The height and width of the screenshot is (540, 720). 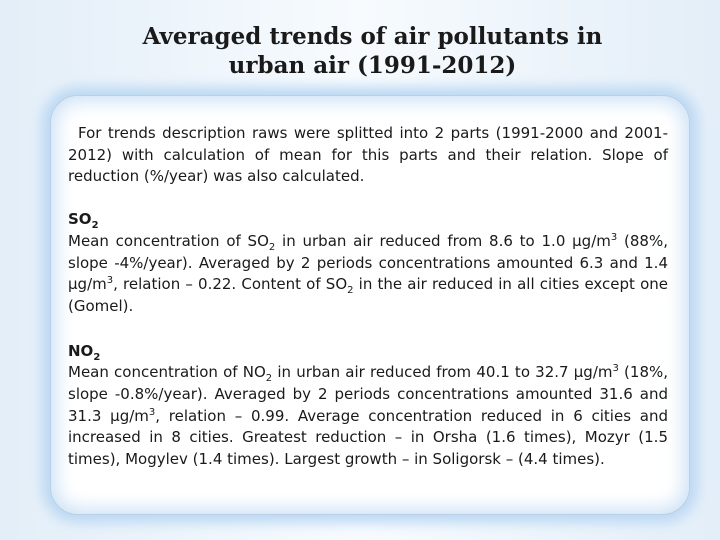 What do you see at coordinates (168, 240) in the screenshot?
I see `so2-text-1: Mean concentration of SO` at bounding box center [168, 240].